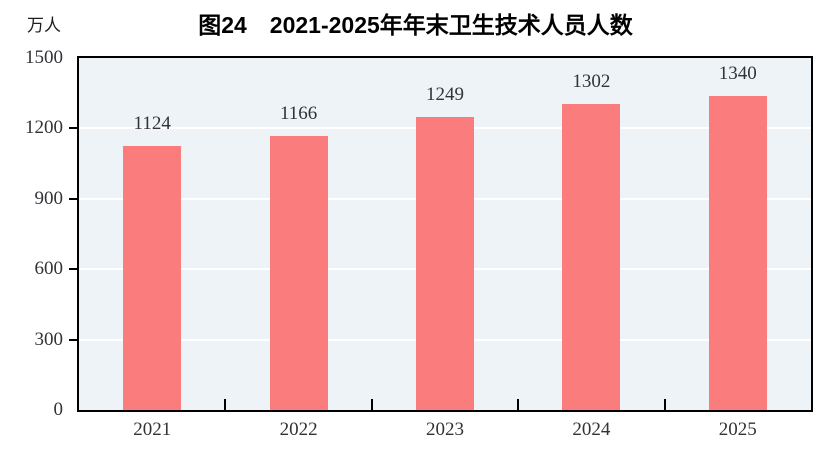 This screenshot has width=831, height=455. Describe the element at coordinates (737, 252) in the screenshot. I see `bar-2025` at that location.